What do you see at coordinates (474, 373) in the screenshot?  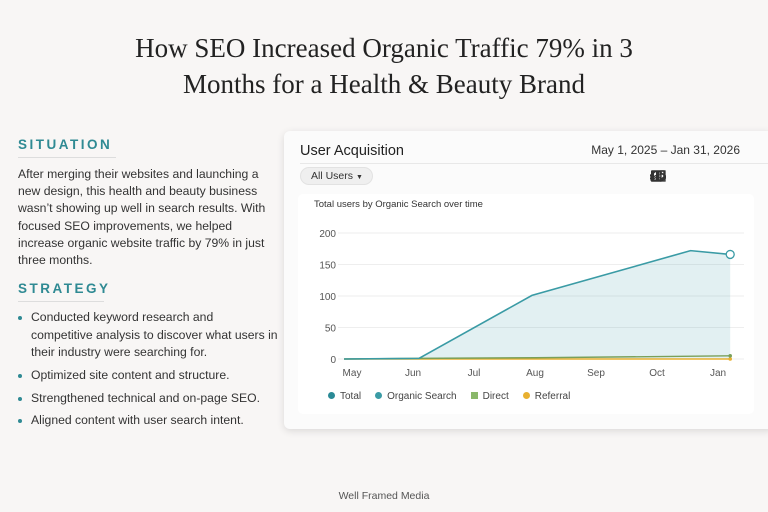 I see `x-tick-label: Jul` at bounding box center [474, 373].